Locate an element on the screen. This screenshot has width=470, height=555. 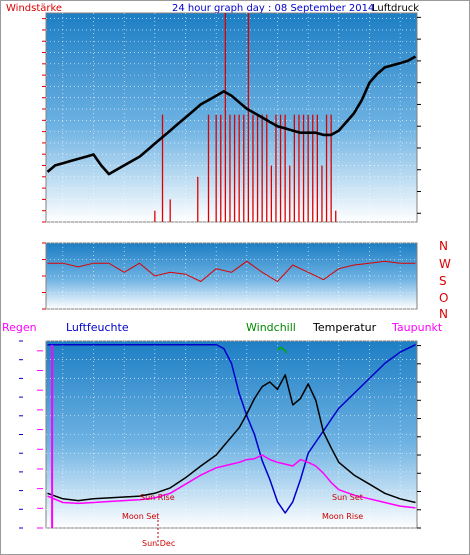
windstaerke-axis-title: Windstärke is located at coordinates (34, 8).